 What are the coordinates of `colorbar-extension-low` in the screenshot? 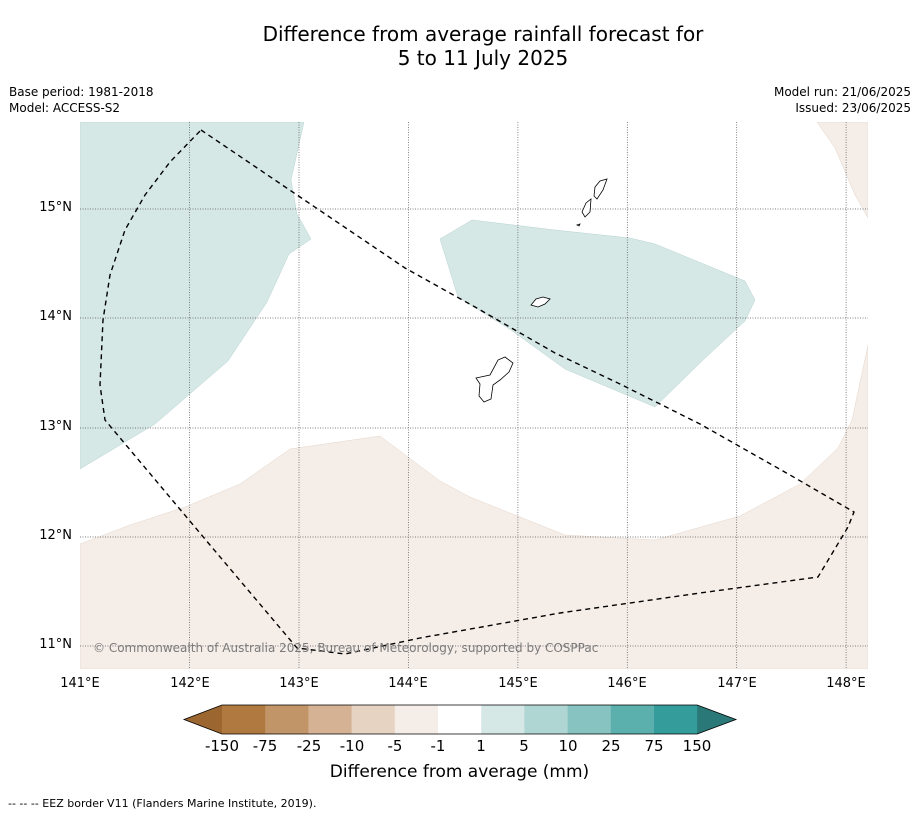 It's located at (203, 719).